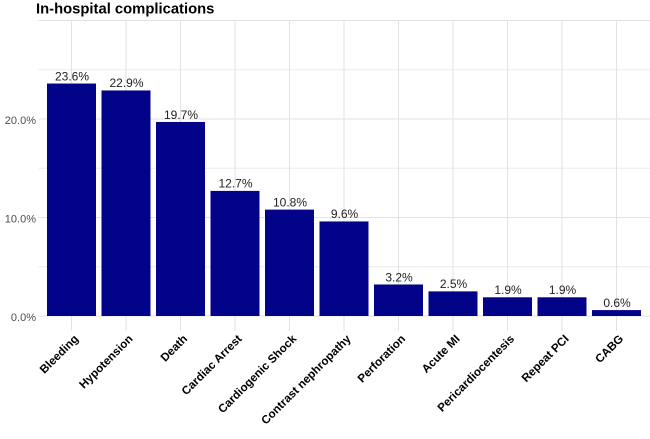 The image size is (650, 439). I want to click on svg-text: 23.6%, so click(72, 76).